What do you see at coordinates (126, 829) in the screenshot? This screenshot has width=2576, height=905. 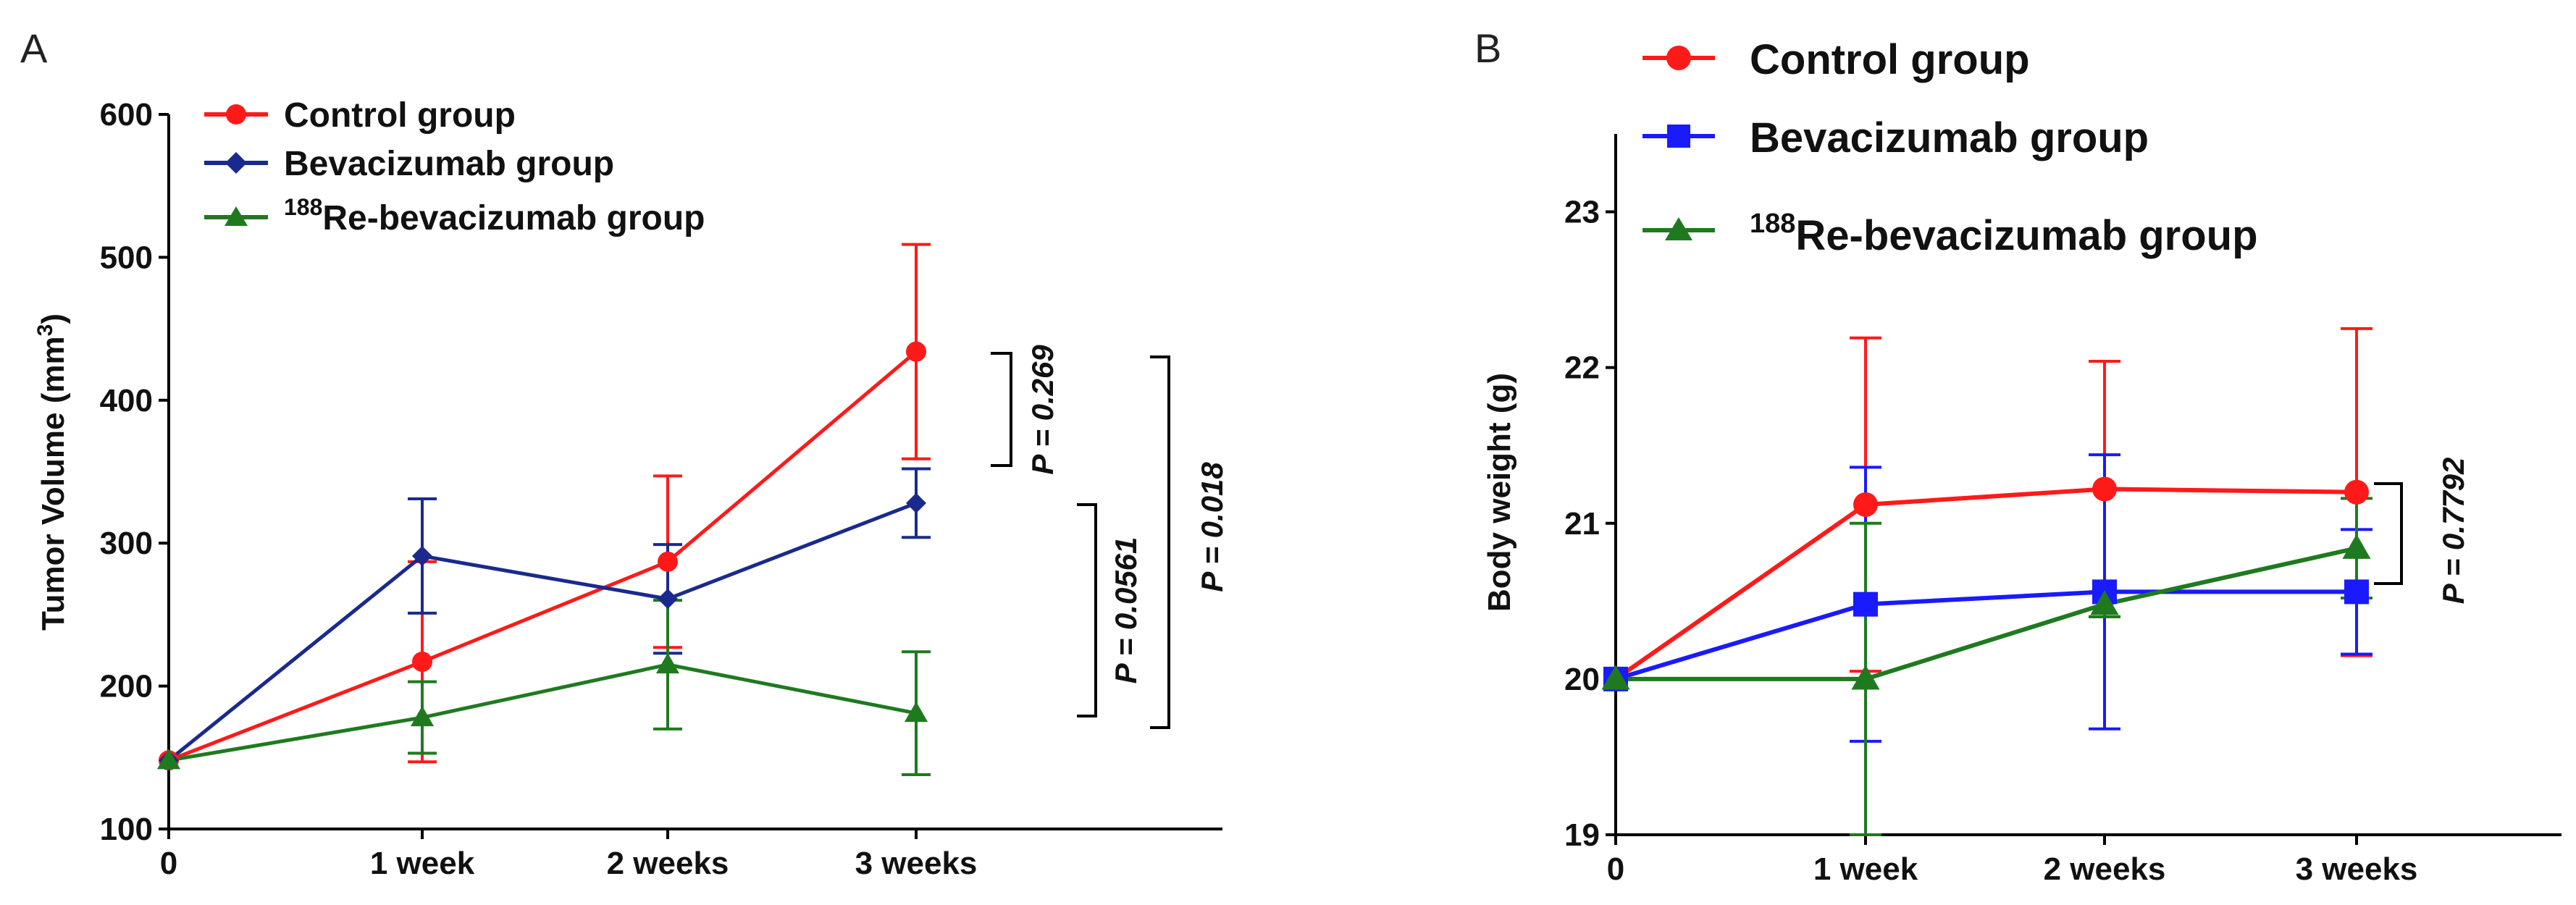 I see `panel-a-y-tick-label: 100` at bounding box center [126, 829].